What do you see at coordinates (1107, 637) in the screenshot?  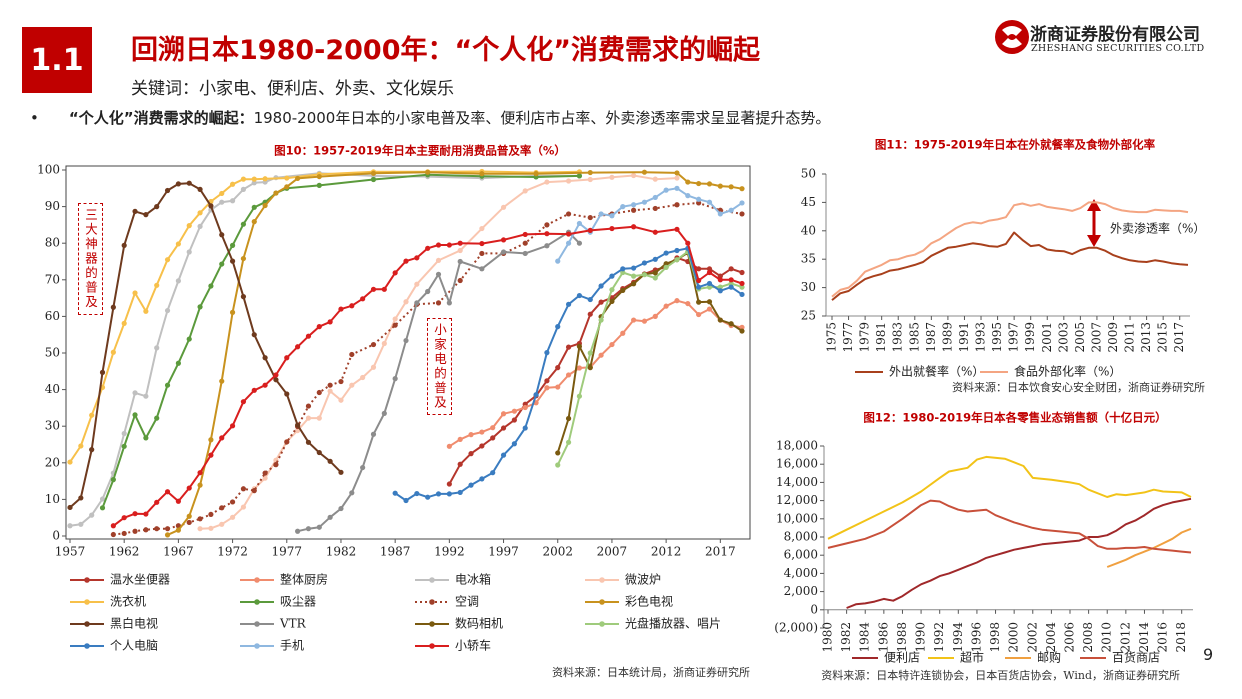 I see `x-tick-label: 2010` at bounding box center [1107, 637].